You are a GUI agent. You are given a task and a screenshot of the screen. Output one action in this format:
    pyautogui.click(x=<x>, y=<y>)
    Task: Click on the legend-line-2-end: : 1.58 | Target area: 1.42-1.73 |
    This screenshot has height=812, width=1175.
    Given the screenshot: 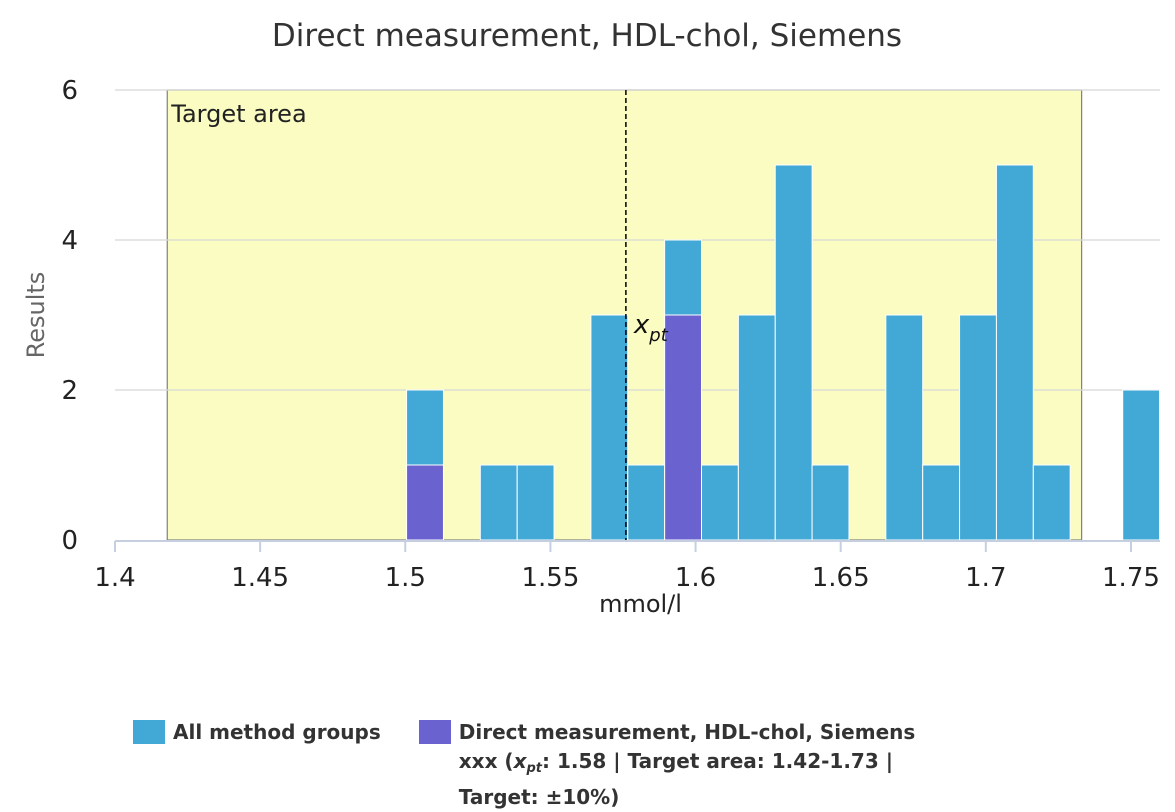 What is the action you would take?
    pyautogui.click(x=718, y=761)
    